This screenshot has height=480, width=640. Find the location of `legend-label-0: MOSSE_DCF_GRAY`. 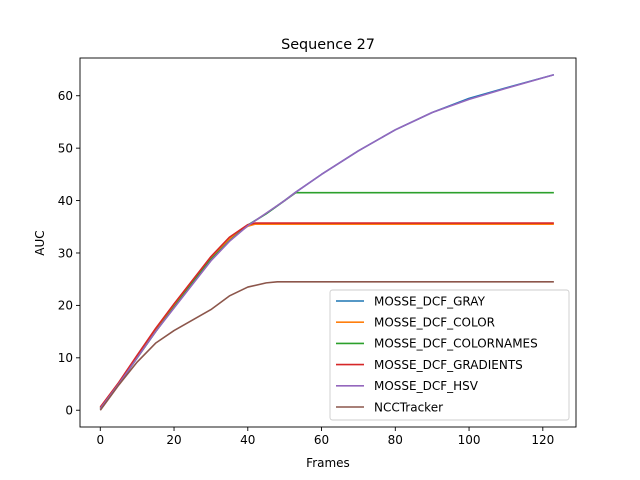

legend-label-0: MOSSE_DCF_GRAY is located at coordinates (430, 301).